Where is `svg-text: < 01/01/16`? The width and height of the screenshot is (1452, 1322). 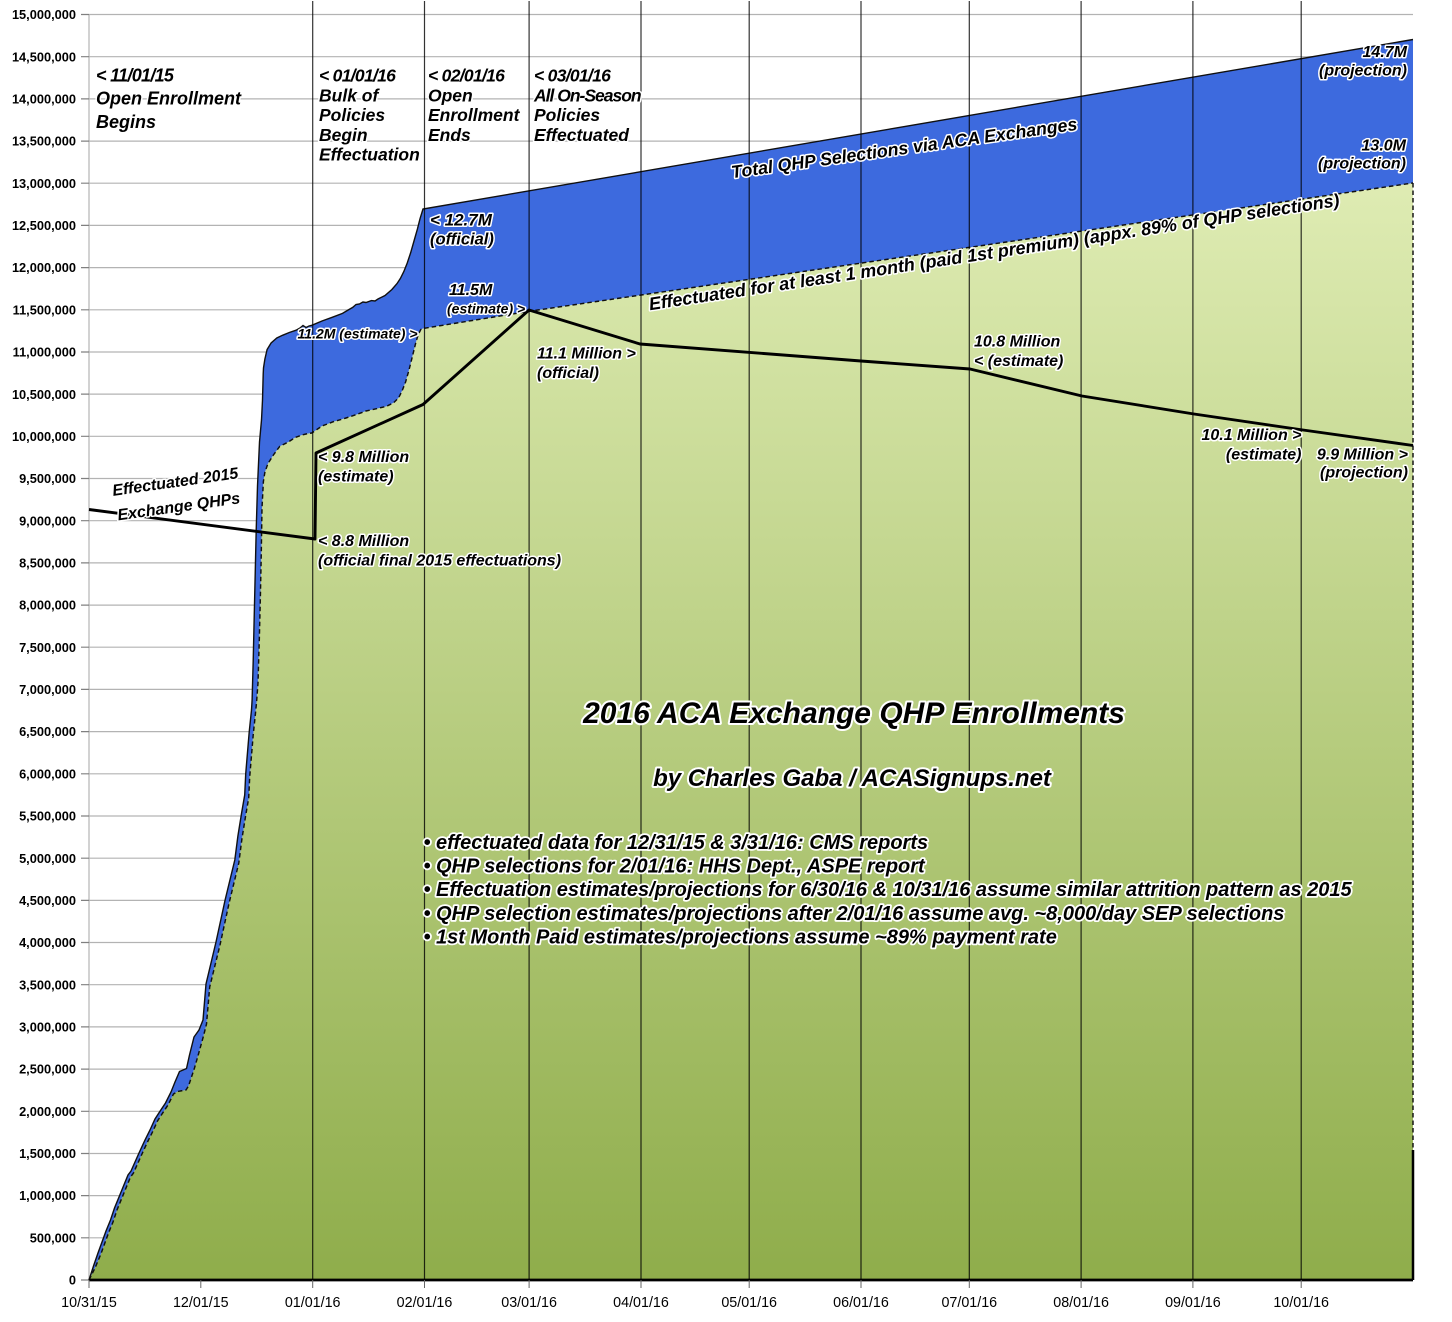 svg-text: < 01/01/16 is located at coordinates (357, 76).